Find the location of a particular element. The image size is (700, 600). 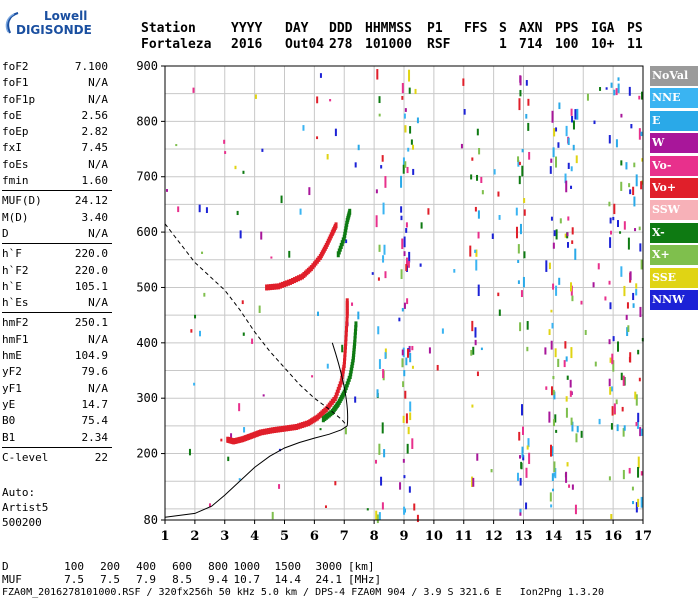

muf-value: 10.7 is located at coordinates (247, 579).